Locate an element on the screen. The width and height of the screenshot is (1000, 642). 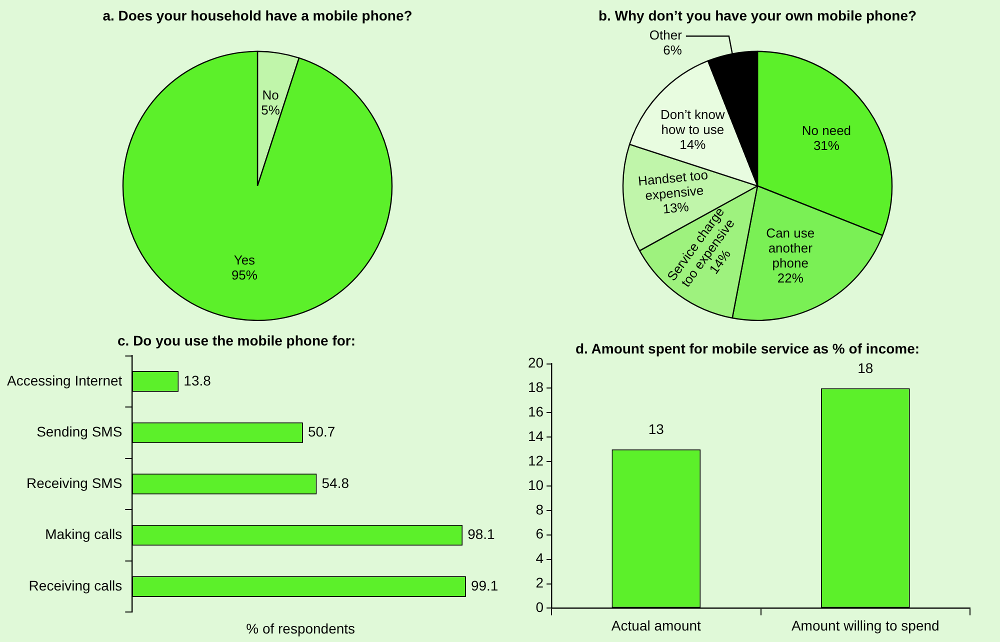
slice-label: Don’t know how to use is located at coordinates (693, 122).